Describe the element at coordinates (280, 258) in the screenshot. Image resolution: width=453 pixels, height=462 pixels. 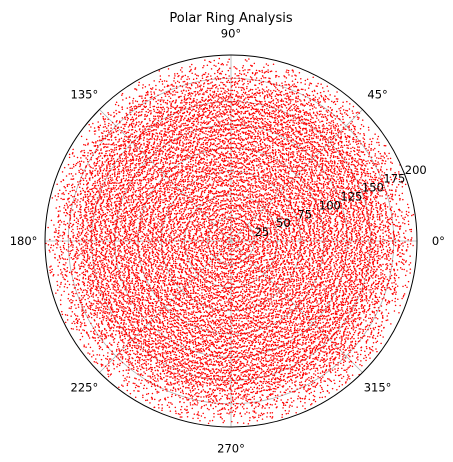
I see `data-point-1952` at that location.